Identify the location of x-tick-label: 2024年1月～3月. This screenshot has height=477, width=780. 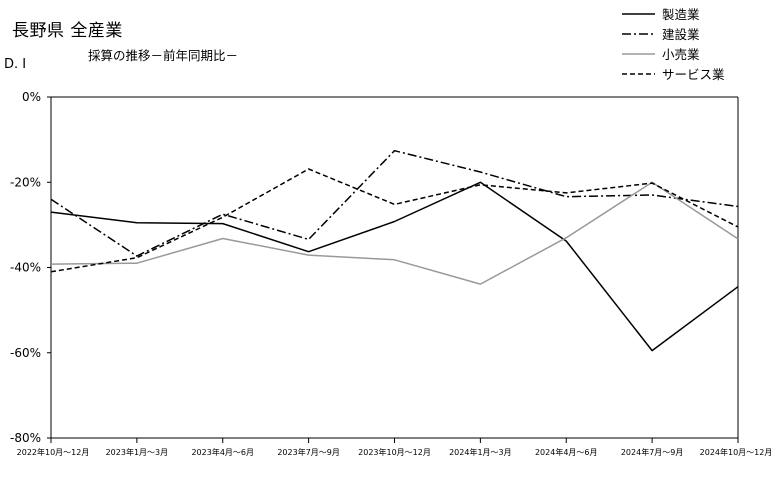
(480, 452).